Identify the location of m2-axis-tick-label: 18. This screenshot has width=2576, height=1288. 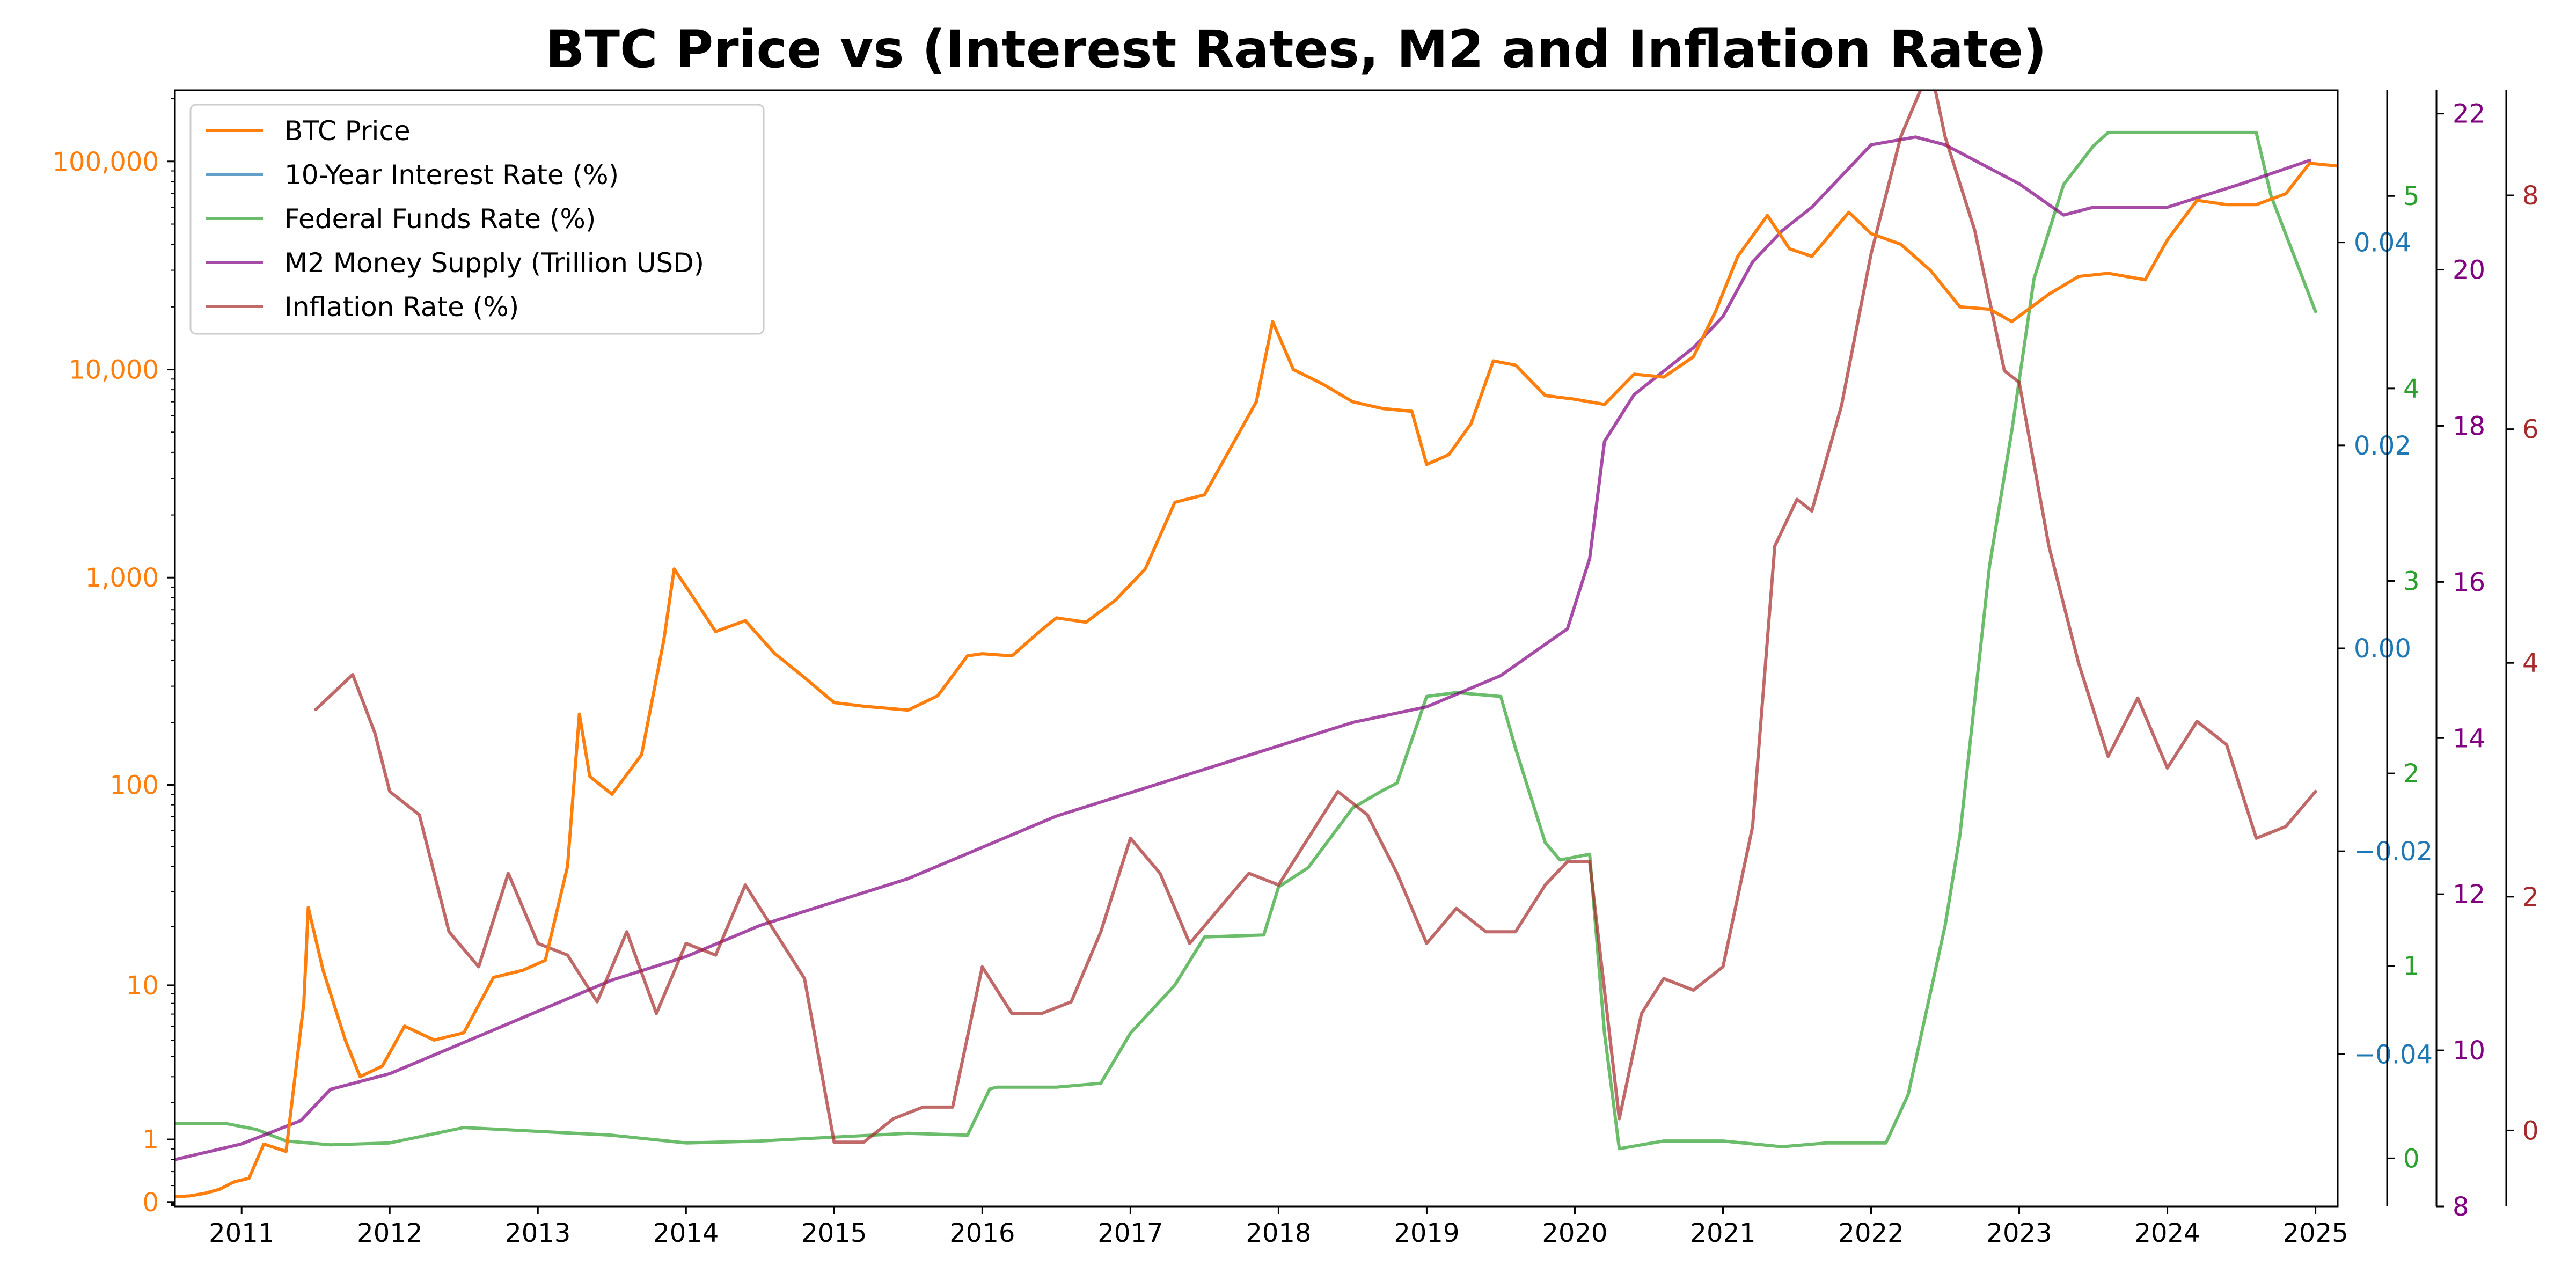
(2469, 426).